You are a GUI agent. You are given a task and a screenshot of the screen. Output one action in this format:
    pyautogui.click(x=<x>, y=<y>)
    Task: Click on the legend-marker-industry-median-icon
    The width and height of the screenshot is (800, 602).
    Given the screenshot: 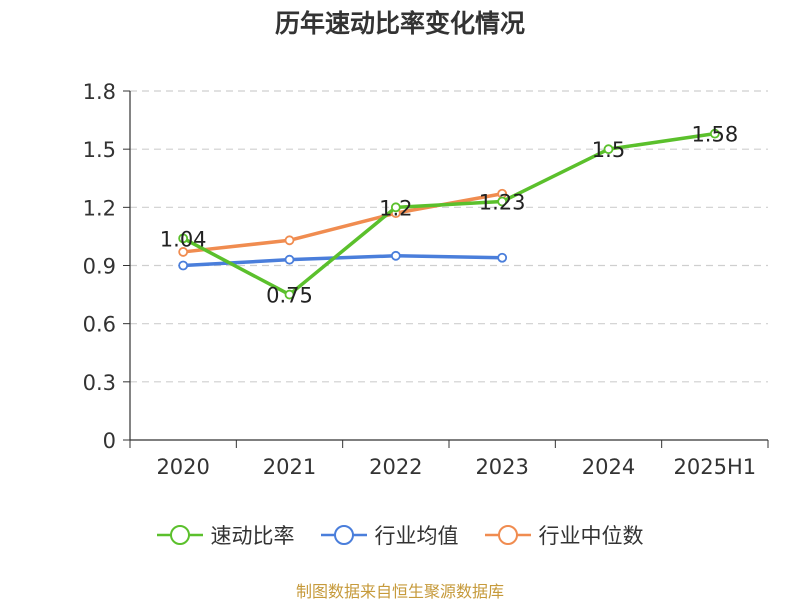 What is the action you would take?
    pyautogui.click(x=507, y=535)
    